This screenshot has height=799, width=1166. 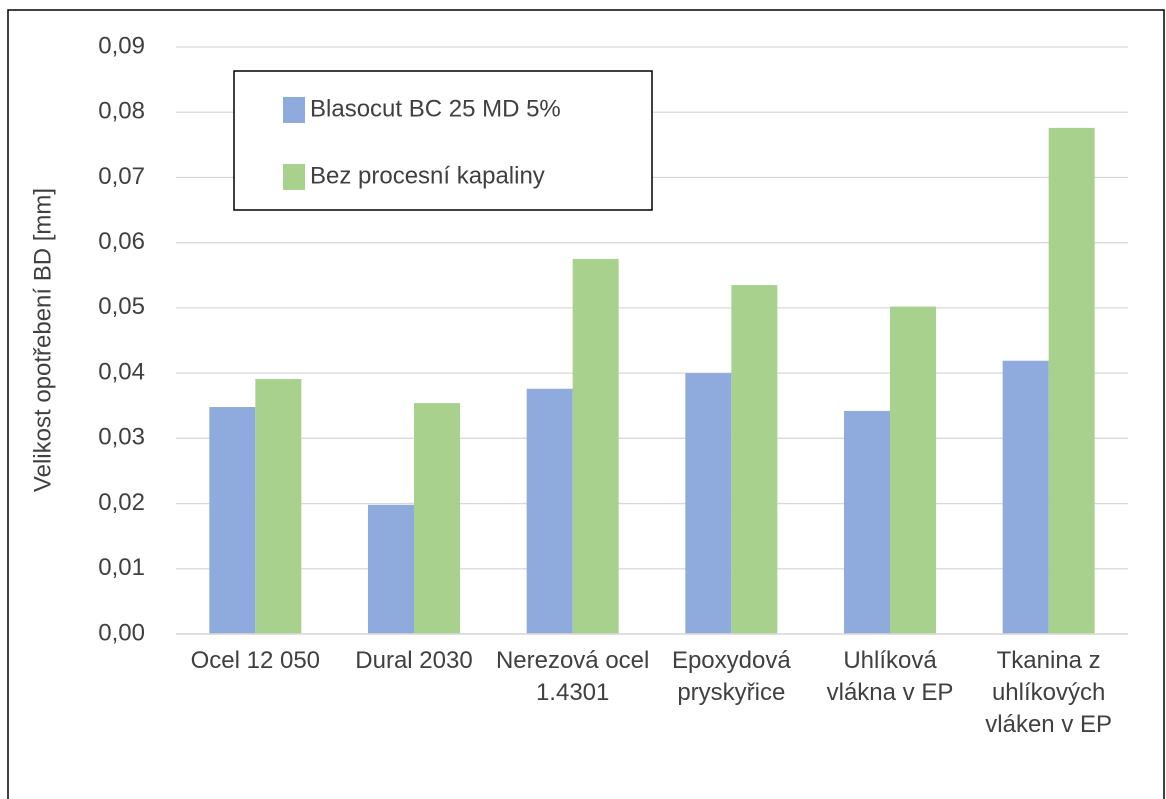 What do you see at coordinates (121, 306) in the screenshot?
I see `y-tick-label: 0,05` at bounding box center [121, 306].